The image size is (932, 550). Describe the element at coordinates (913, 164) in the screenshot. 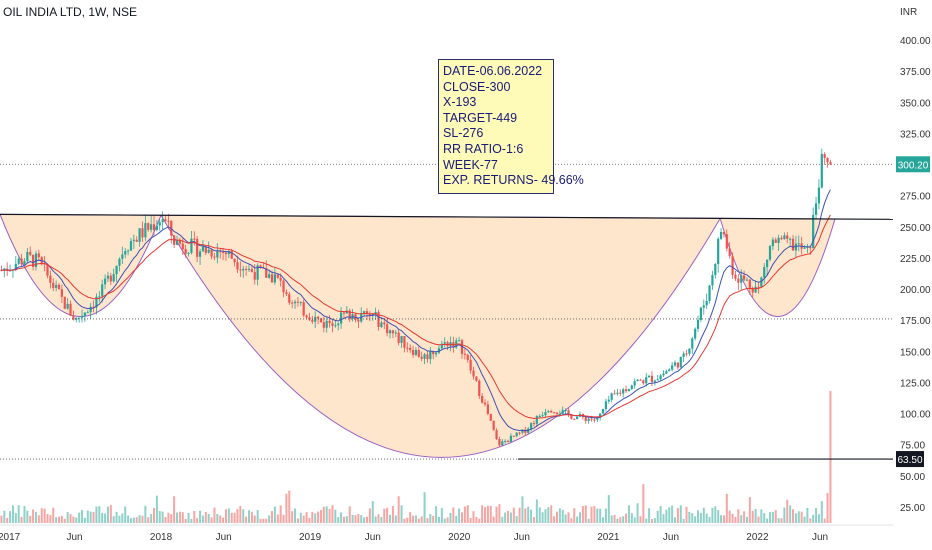

I see `last-price-tag` at that location.